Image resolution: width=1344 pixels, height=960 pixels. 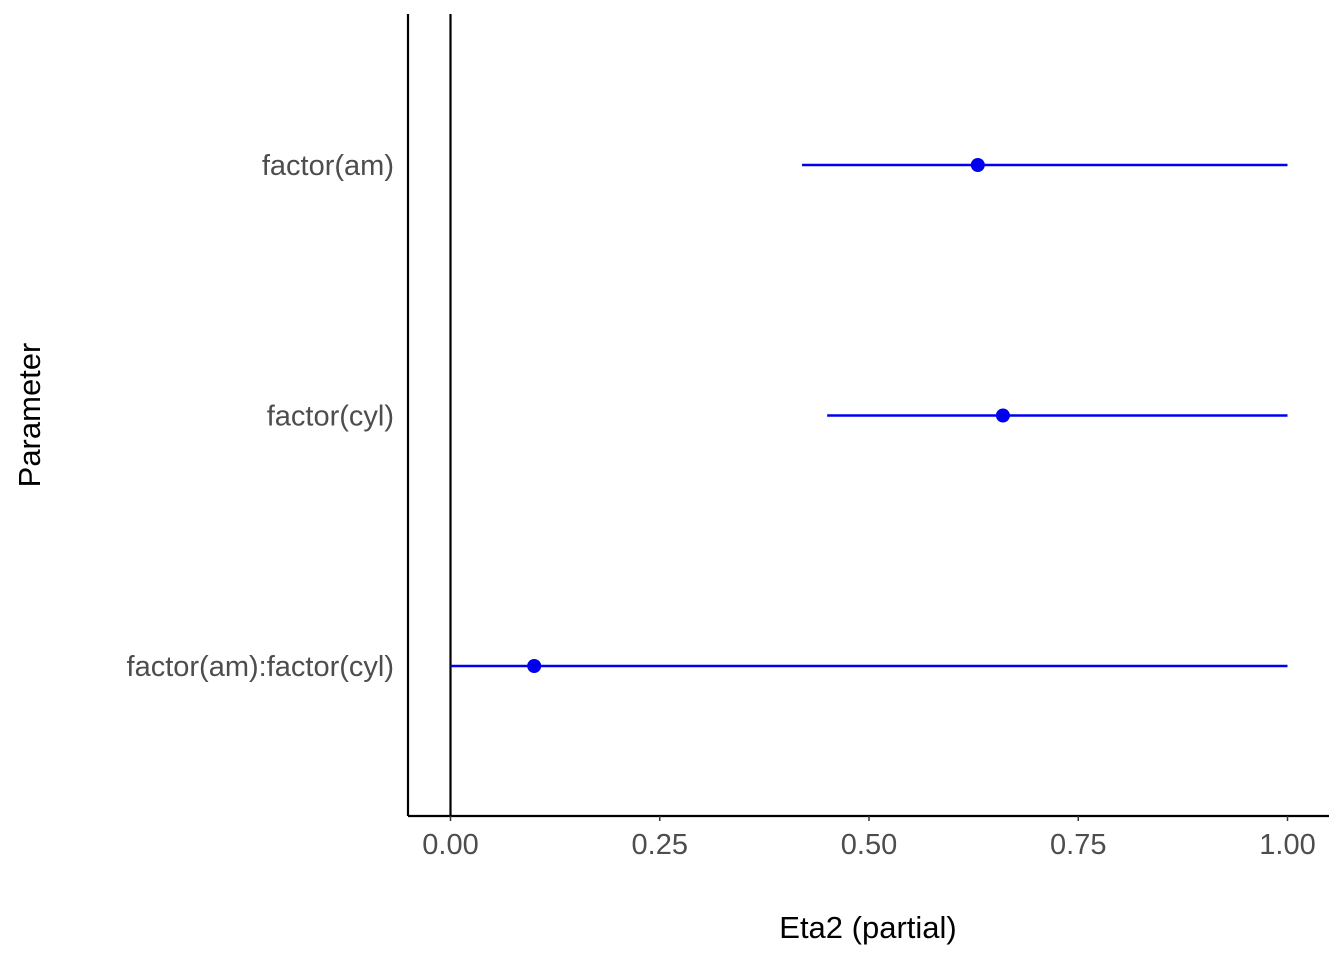 I want to click on x-tick-label: 1.00, so click(x=1287, y=845).